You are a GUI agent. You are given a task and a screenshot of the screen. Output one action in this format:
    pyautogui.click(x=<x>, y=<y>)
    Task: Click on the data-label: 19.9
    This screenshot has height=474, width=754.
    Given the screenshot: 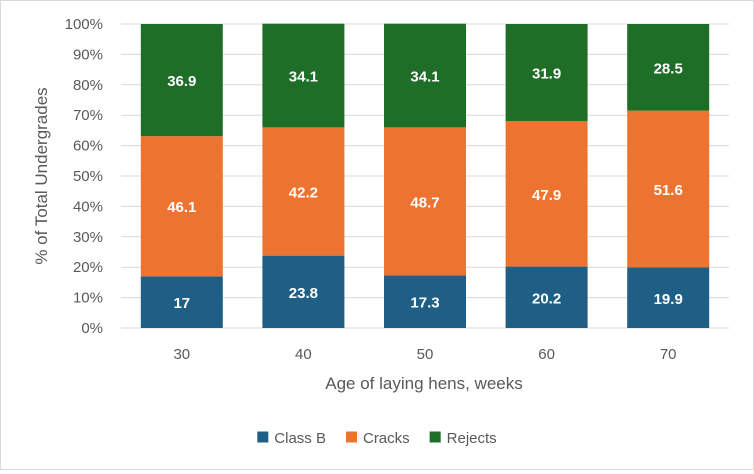 What is the action you would take?
    pyautogui.click(x=668, y=299)
    